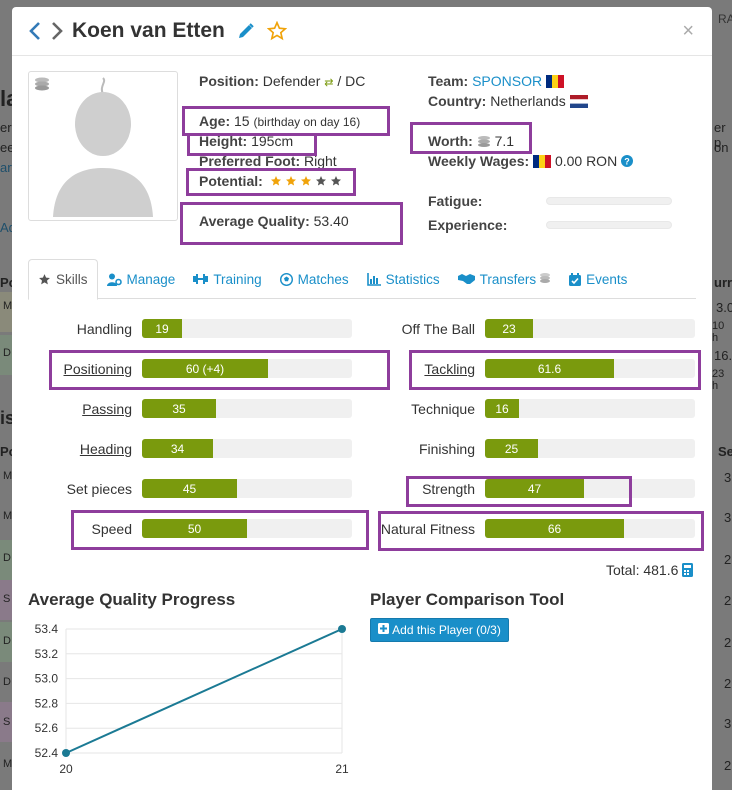 The height and width of the screenshot is (790, 732). What do you see at coordinates (304, 181) in the screenshot?
I see `potential-stars` at bounding box center [304, 181].